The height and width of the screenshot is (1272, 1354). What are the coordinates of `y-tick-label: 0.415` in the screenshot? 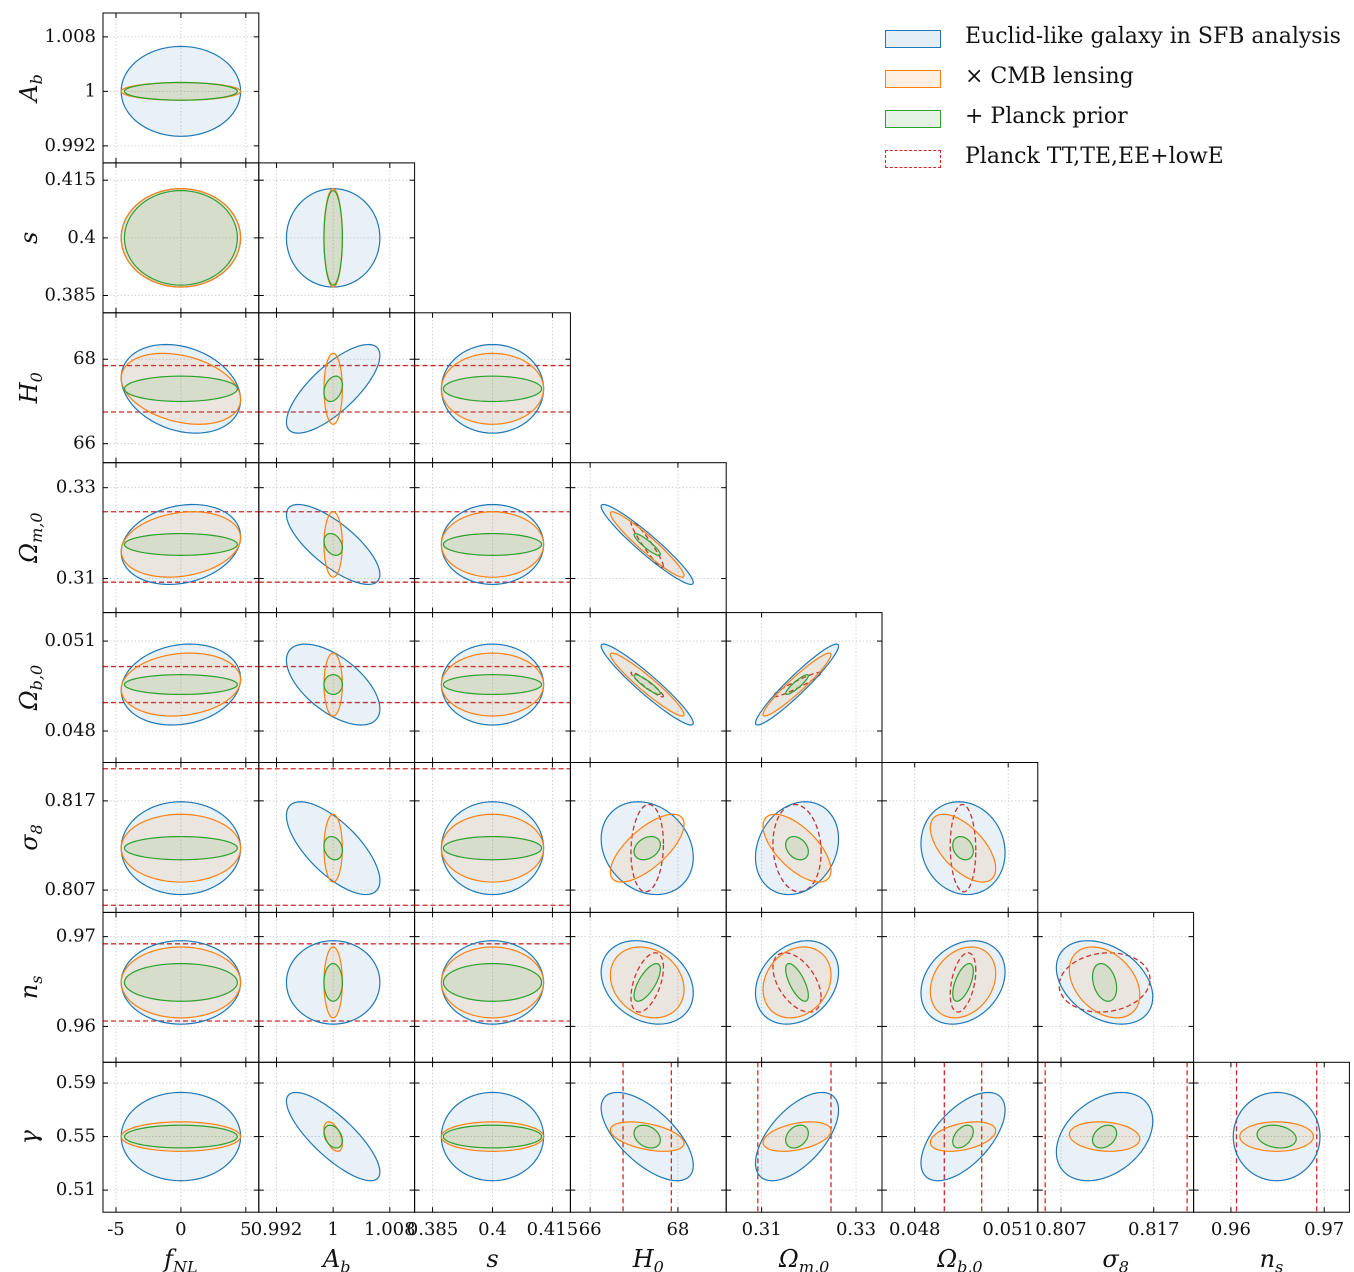 It's located at (70, 179).